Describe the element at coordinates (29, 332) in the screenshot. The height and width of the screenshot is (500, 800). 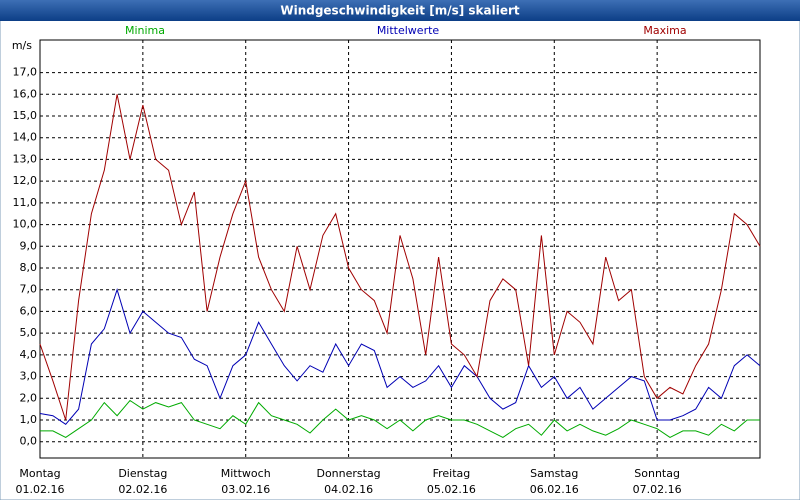
I see `y-tick-label: 5,0` at that location.